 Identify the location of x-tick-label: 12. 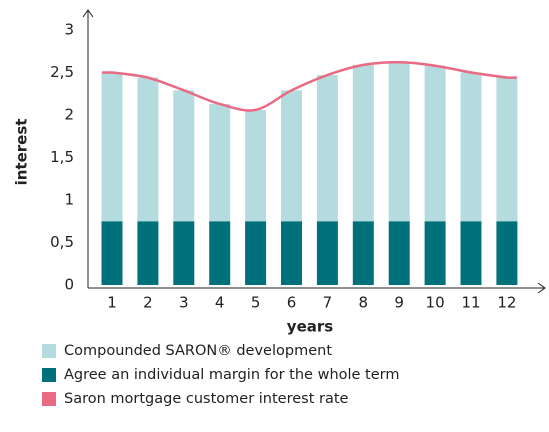
(506, 303).